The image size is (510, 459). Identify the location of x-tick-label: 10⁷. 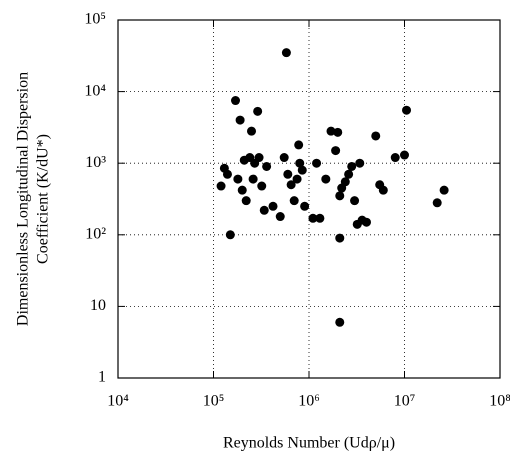
(405, 401).